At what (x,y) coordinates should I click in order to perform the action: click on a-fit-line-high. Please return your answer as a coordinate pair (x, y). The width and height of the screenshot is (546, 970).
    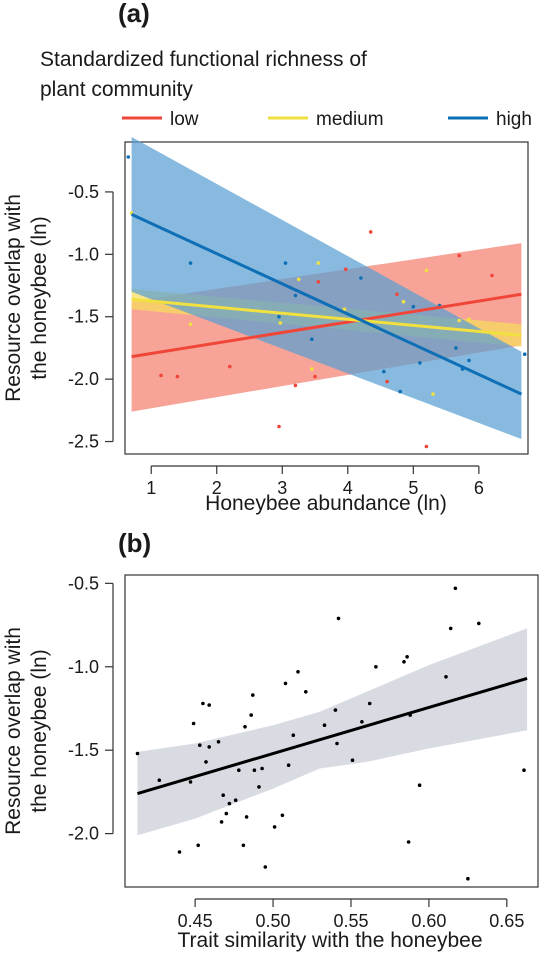
    Looking at the image, I should click on (326, 304).